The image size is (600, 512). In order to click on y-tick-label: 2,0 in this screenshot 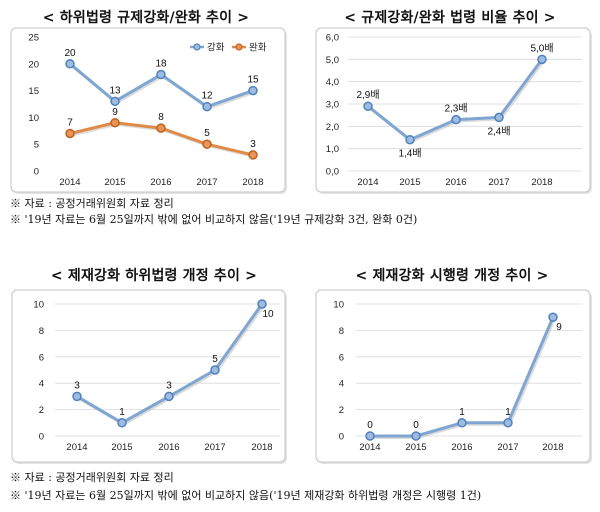, I will do `click(332, 127)`.